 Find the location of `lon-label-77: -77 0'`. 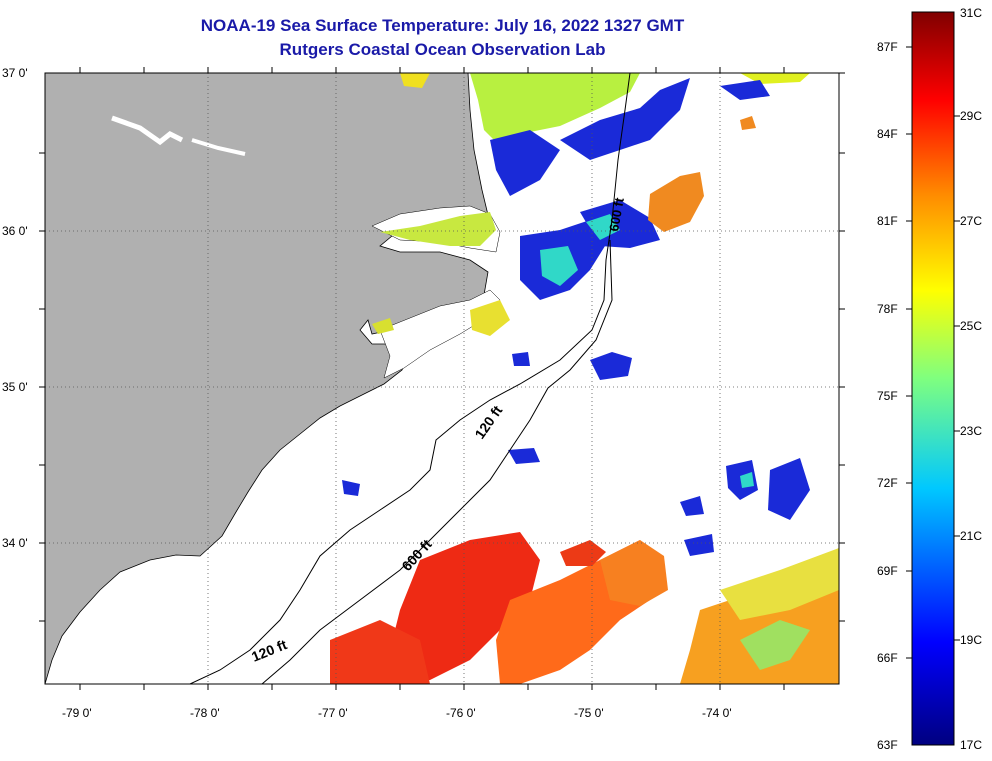

lon-label-77: -77 0' is located at coordinates (333, 713).